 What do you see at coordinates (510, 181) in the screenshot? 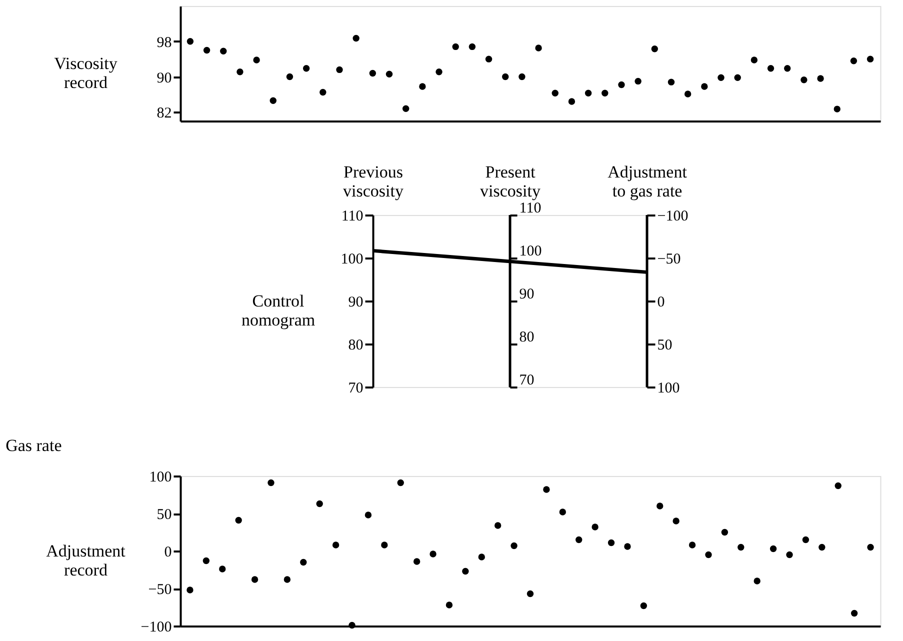
I see `x-tick-label: Present viscosity` at bounding box center [510, 181].